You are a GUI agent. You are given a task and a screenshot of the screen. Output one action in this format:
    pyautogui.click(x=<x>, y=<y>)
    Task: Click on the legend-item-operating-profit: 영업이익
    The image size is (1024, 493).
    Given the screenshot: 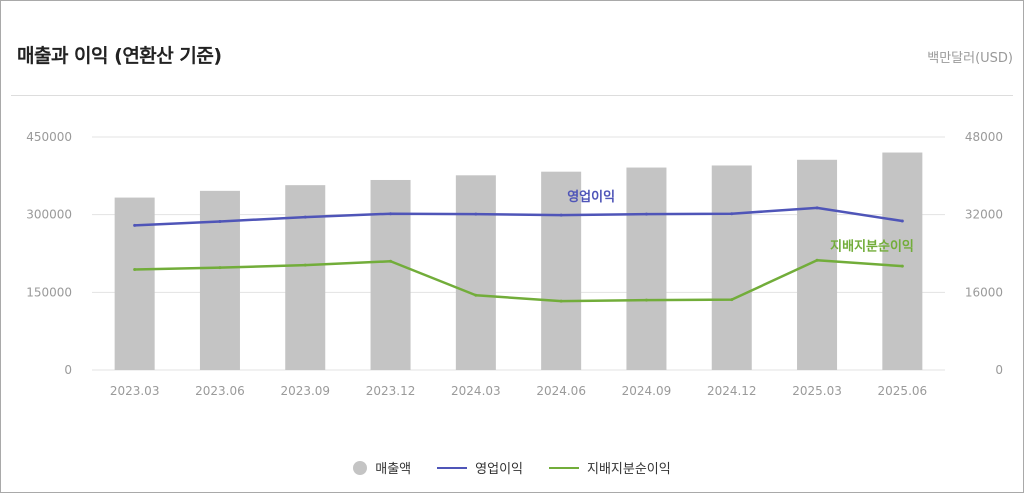 What is the action you would take?
    pyautogui.click(x=480, y=467)
    